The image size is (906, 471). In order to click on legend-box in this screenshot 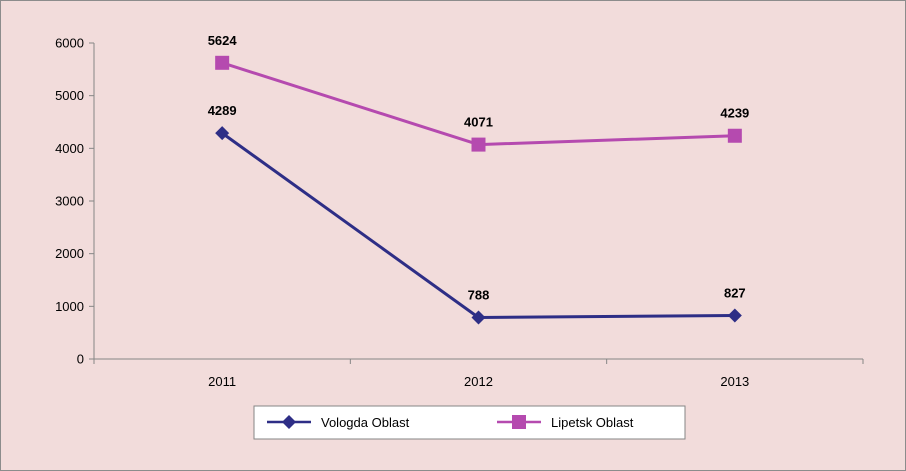, I will do `click(469, 422)`.